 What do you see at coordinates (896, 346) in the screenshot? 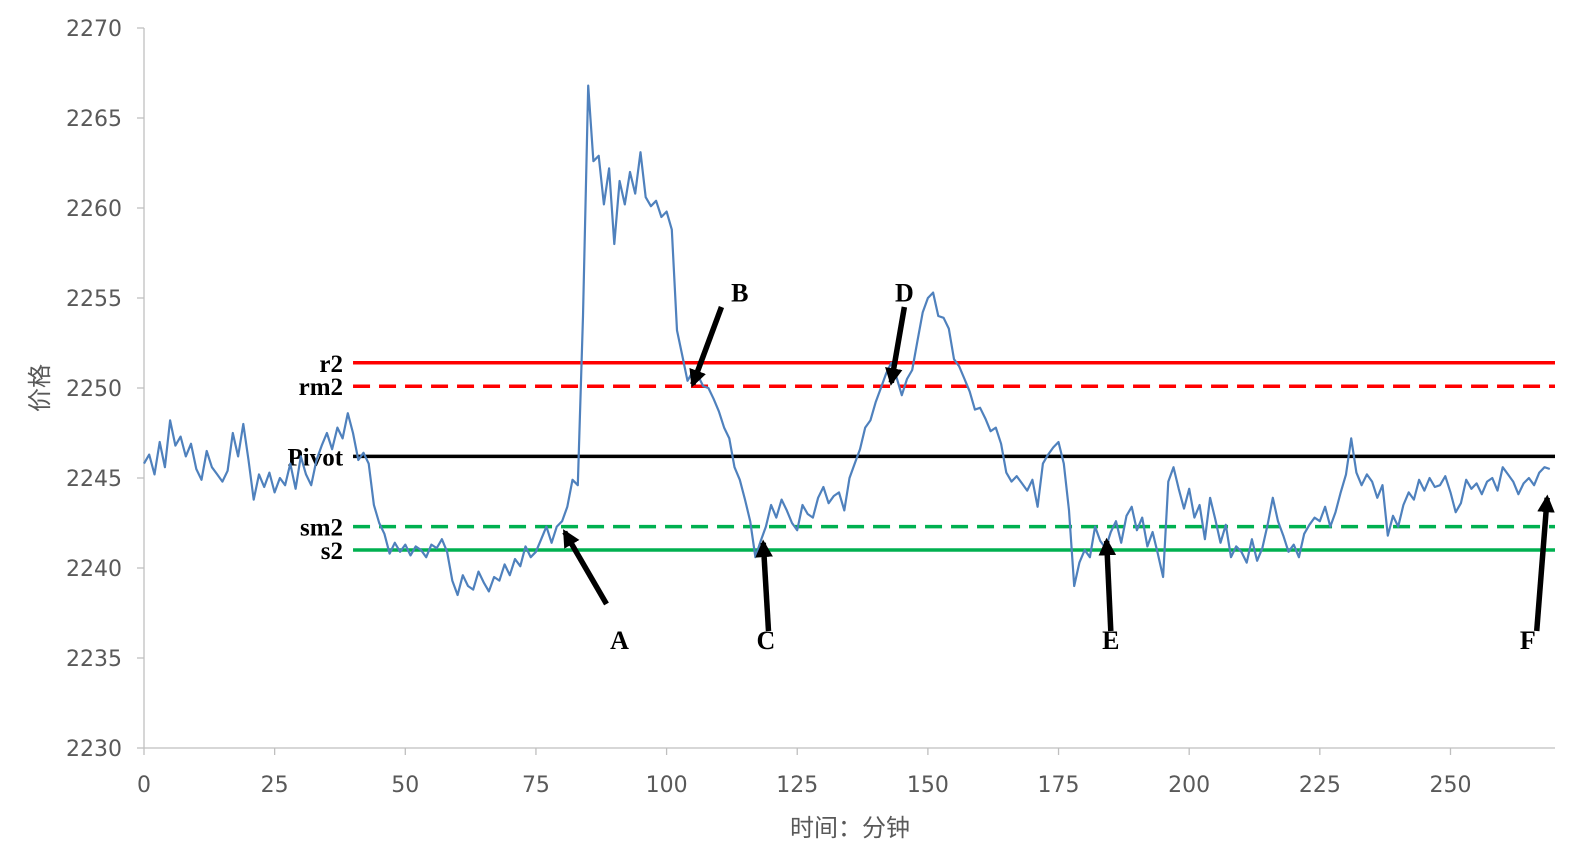
I see `arrow-d` at bounding box center [896, 346].